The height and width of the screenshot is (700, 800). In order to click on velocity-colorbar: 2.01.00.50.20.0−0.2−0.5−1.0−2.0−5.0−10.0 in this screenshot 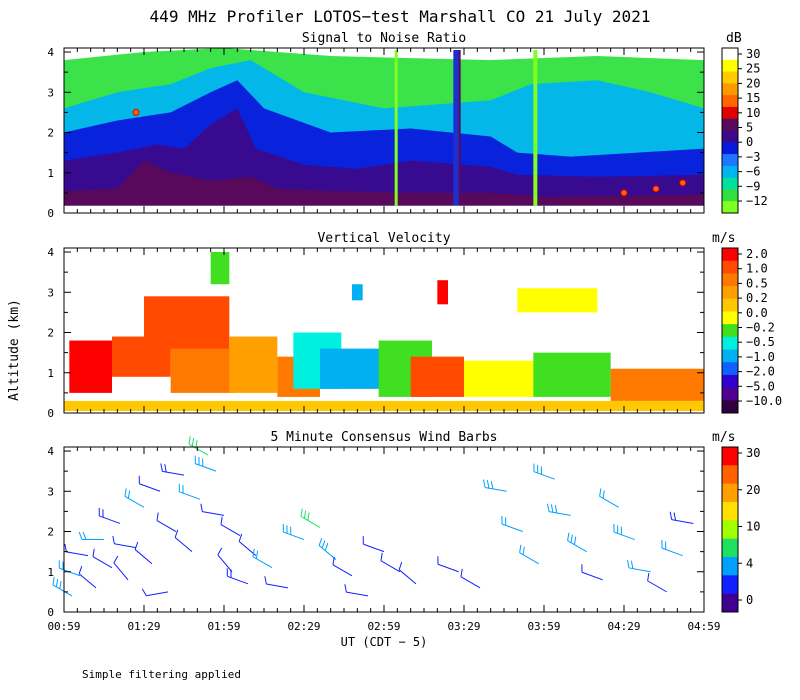, I will do `click(751, 330)`.